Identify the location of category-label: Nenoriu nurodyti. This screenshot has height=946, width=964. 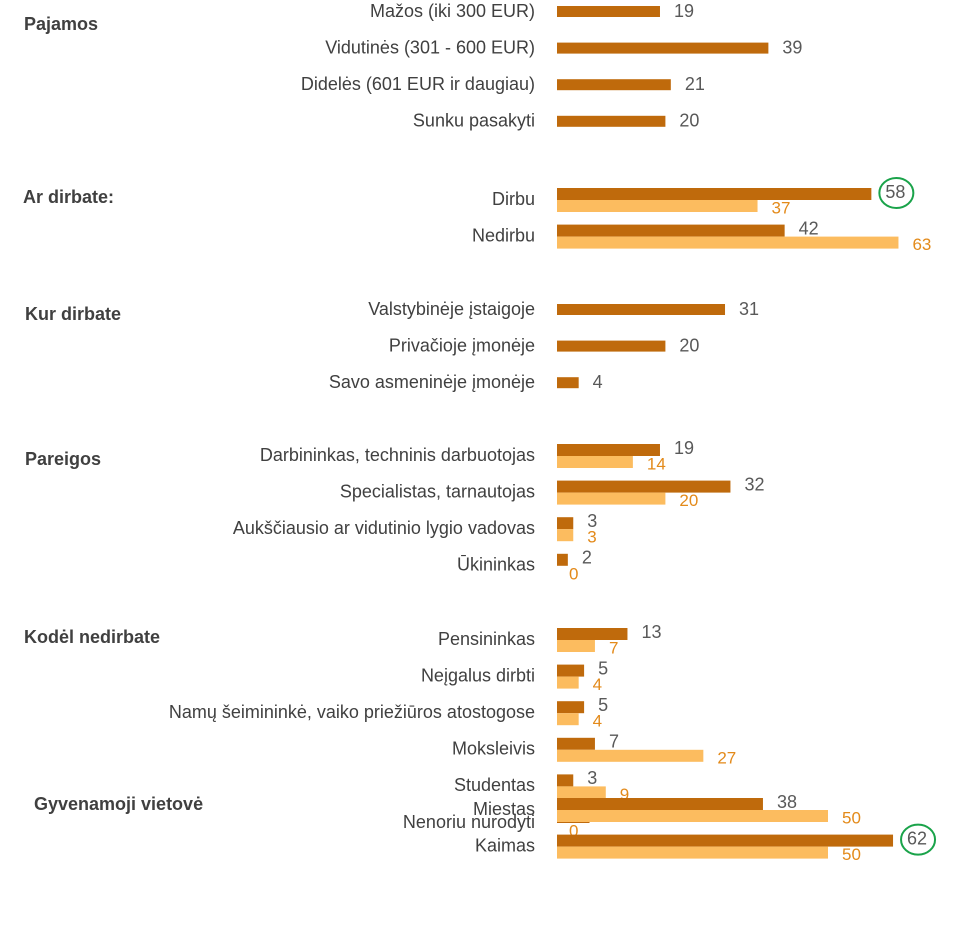
(469, 822).